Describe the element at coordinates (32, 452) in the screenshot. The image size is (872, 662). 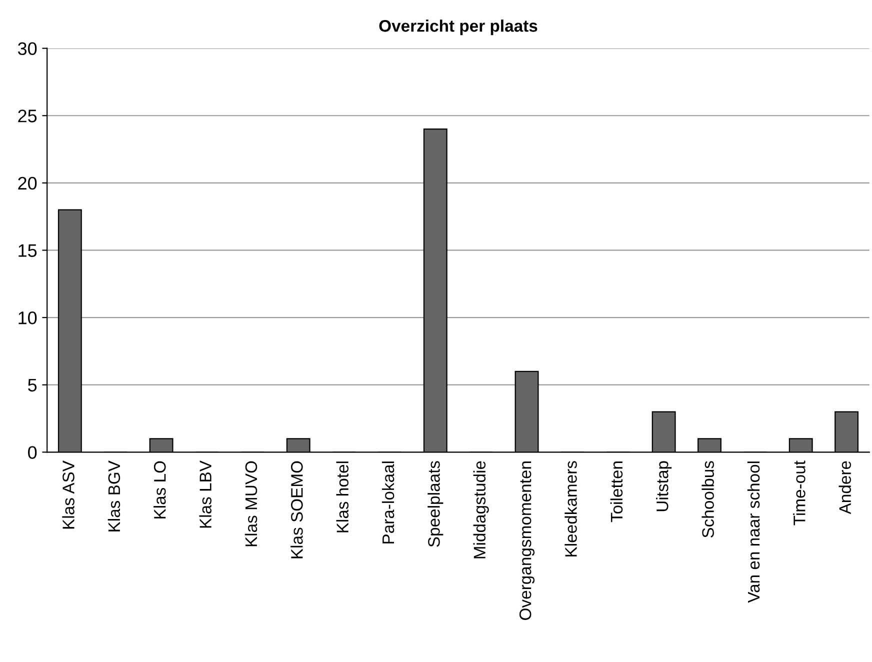
I see `y-tick-label: 0` at that location.